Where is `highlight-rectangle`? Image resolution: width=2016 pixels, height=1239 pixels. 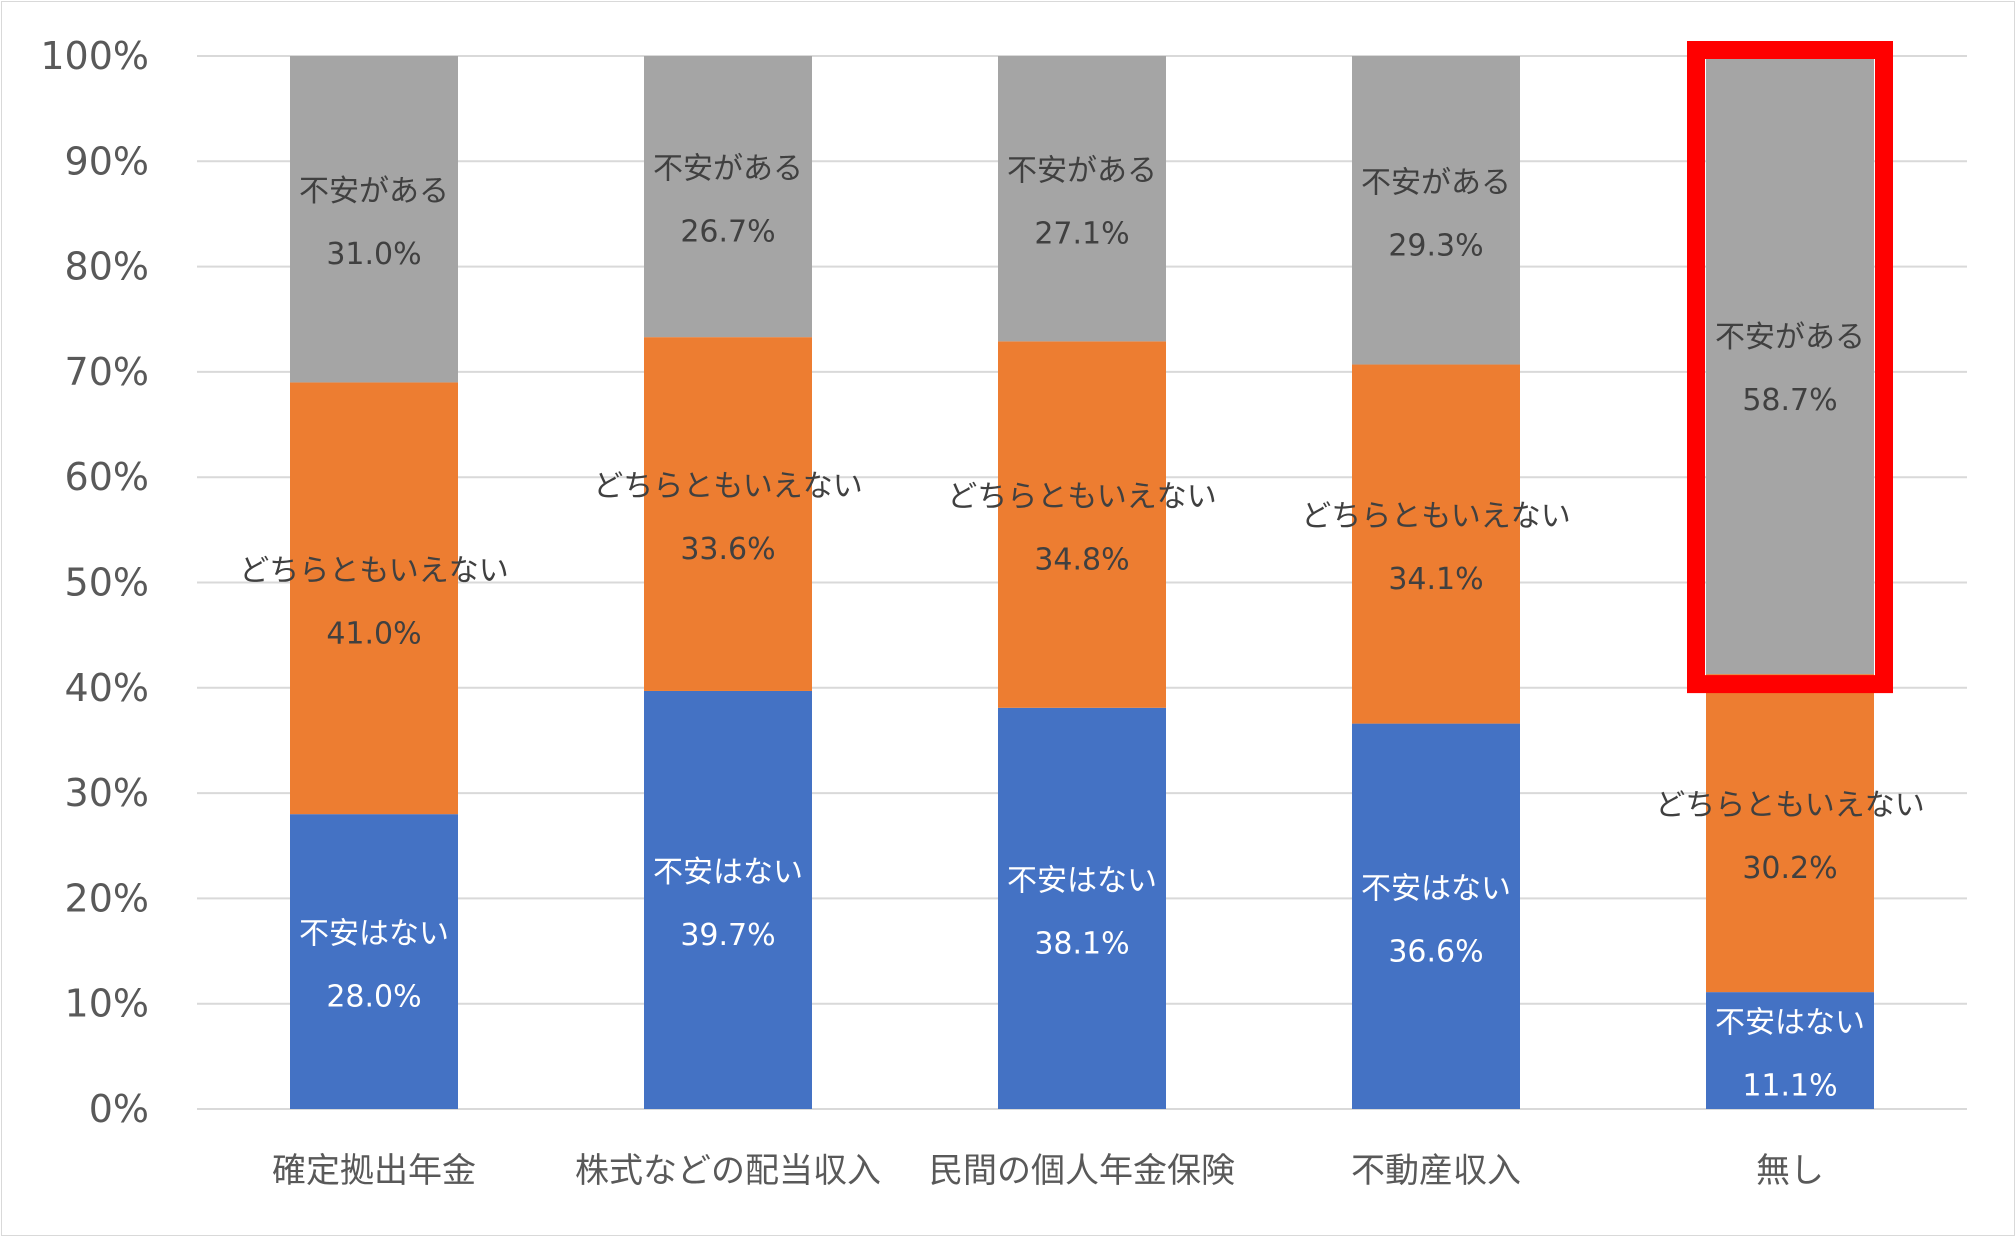
highlight-rectangle is located at coordinates (1790, 367).